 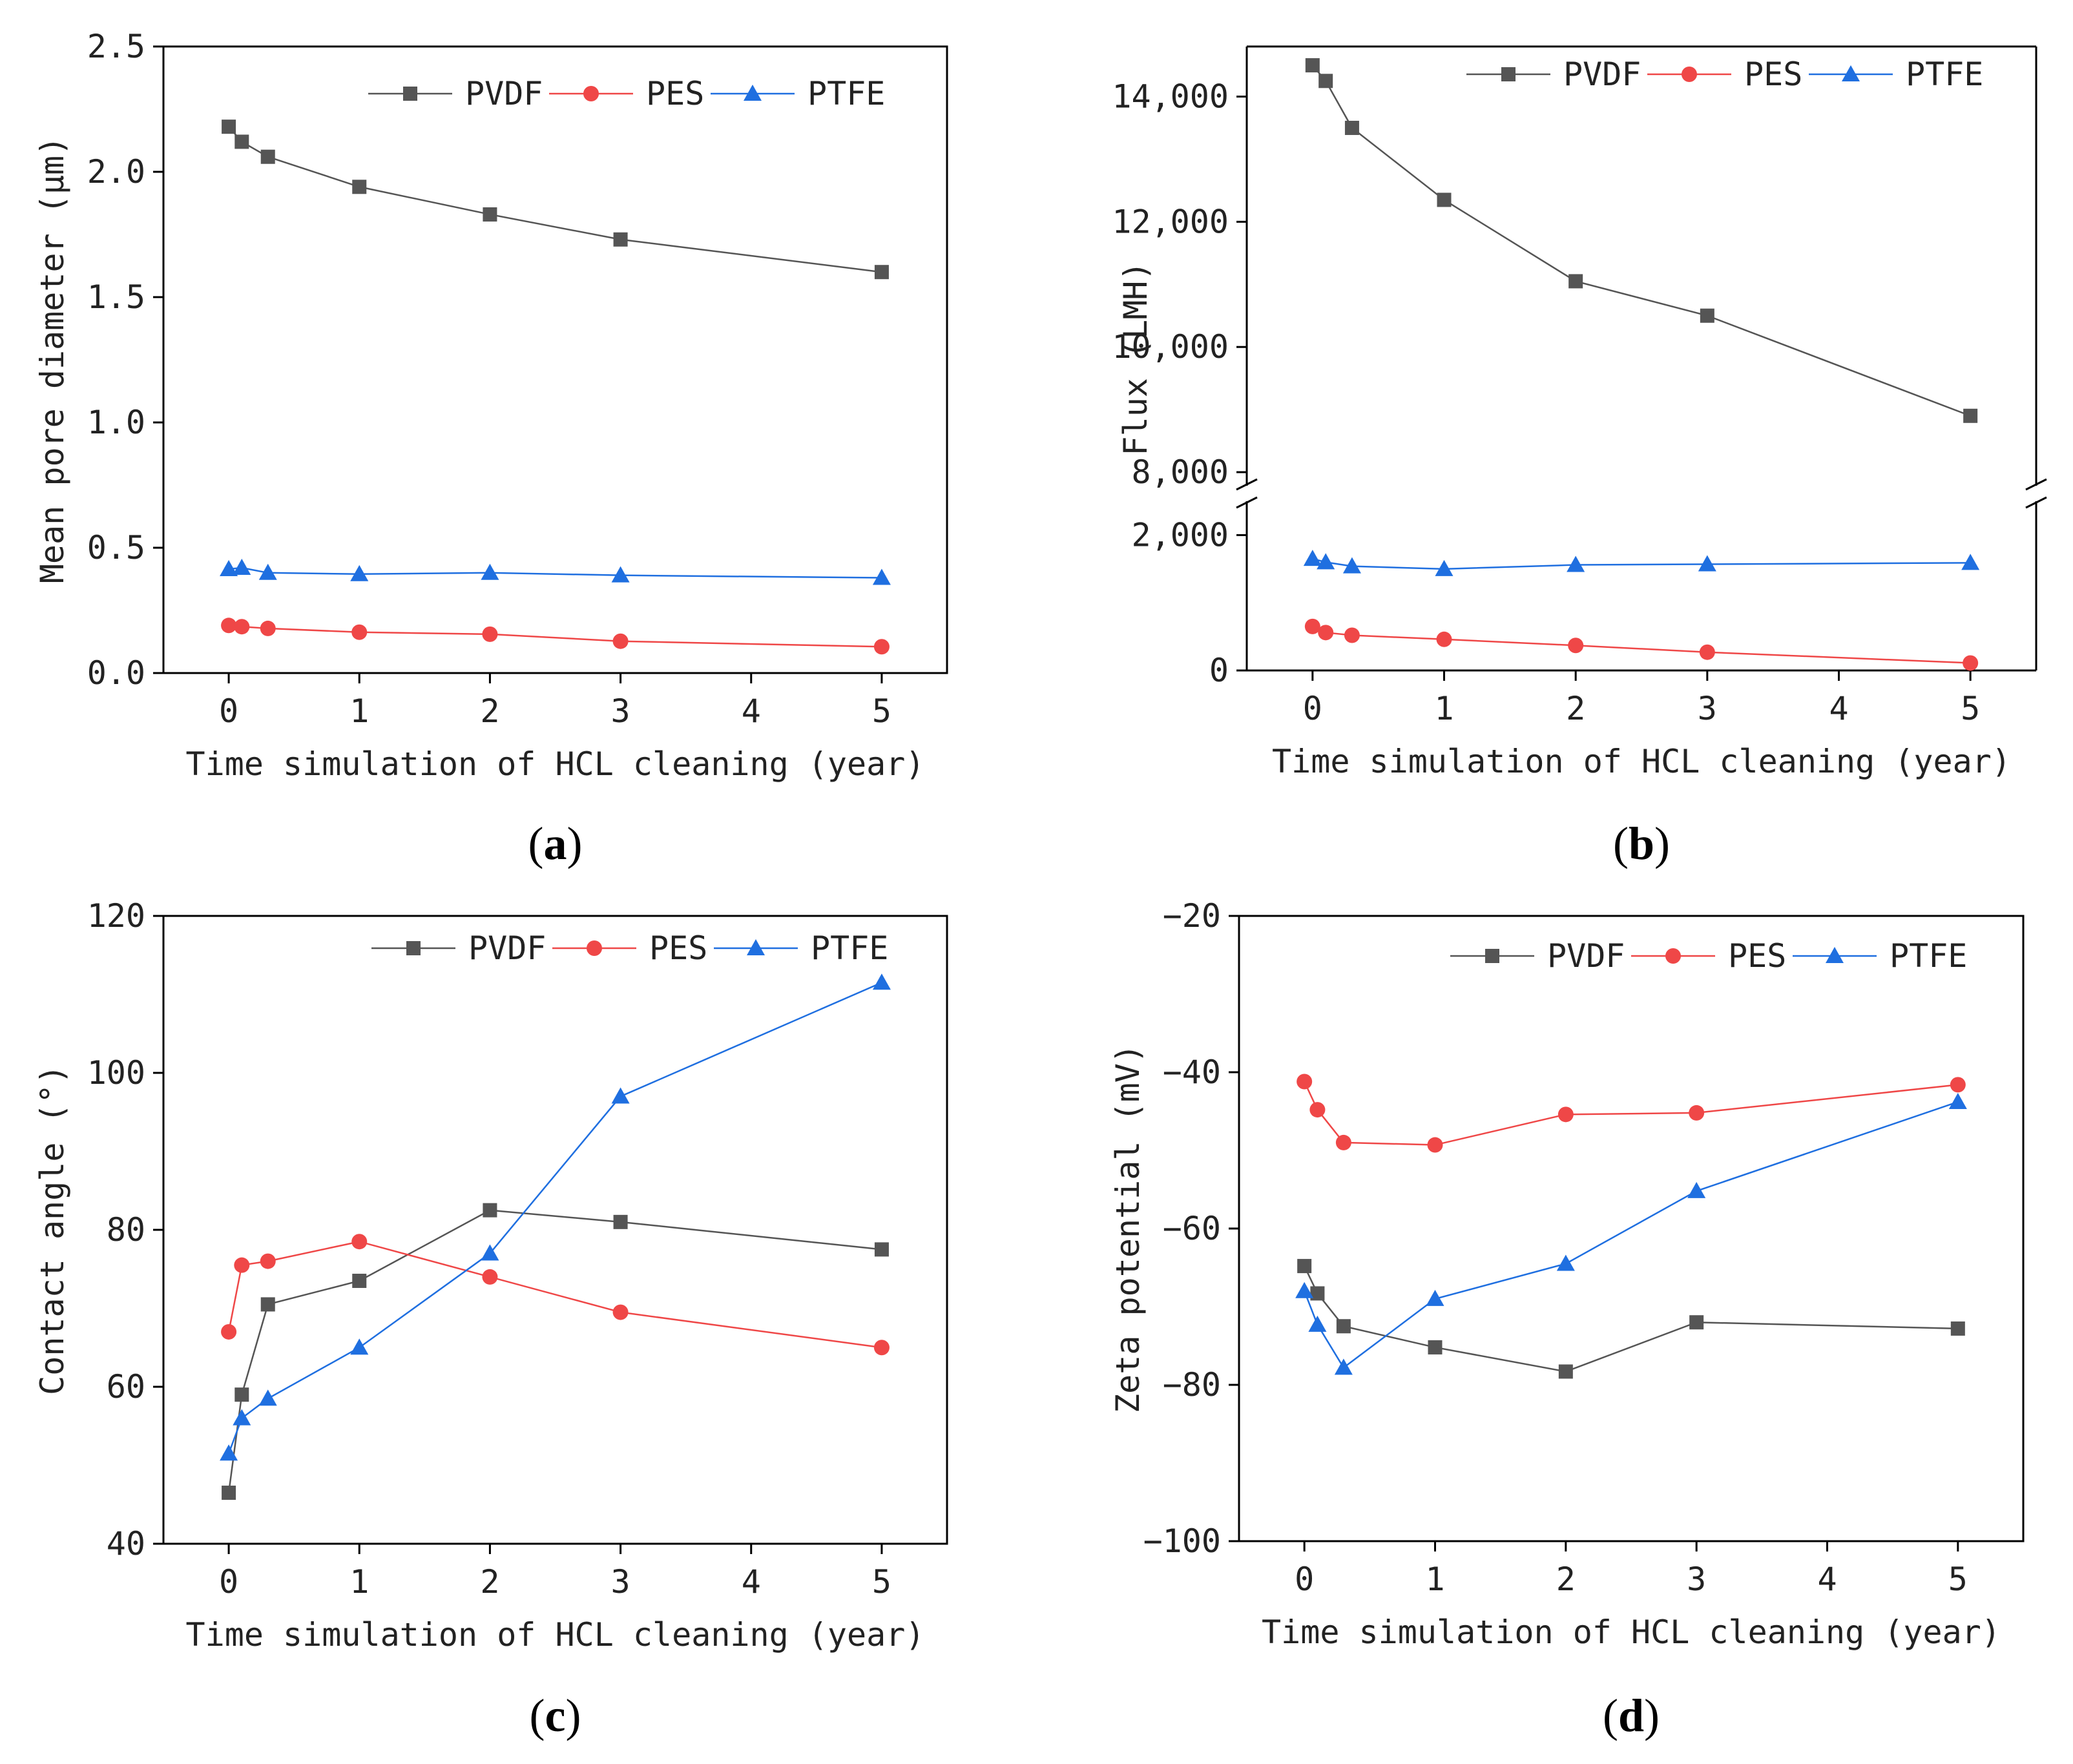 I want to click on x-tick-label: 3, so click(x=620, y=711).